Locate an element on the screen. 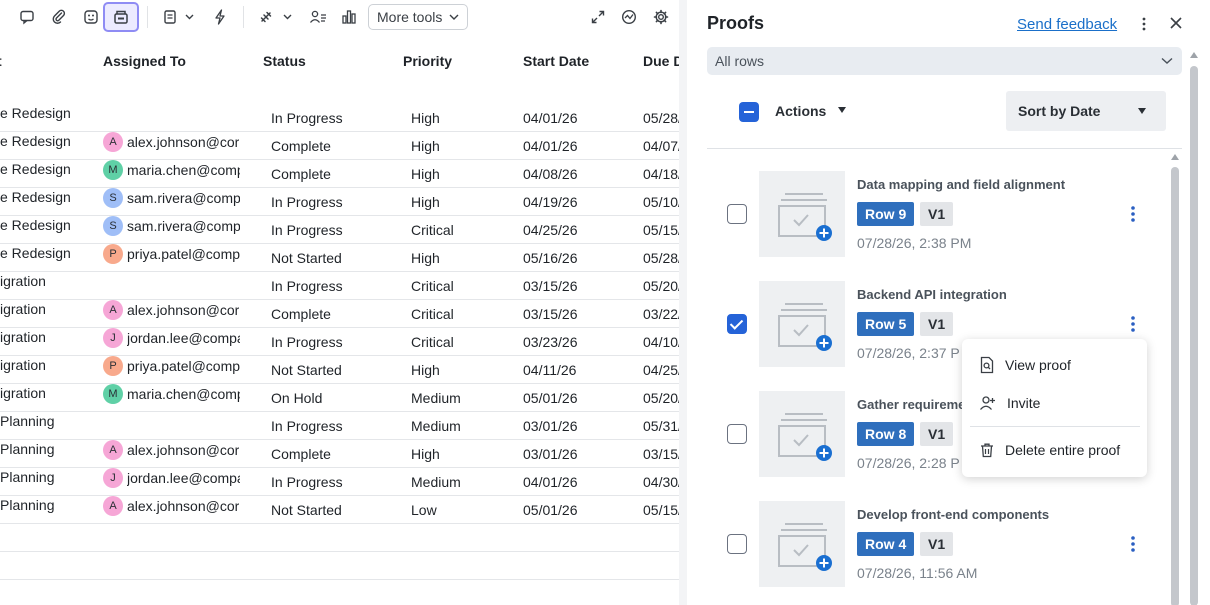 This screenshot has width=1210, height=605. due-date-cell: 05/31/ is located at coordinates (661, 426).